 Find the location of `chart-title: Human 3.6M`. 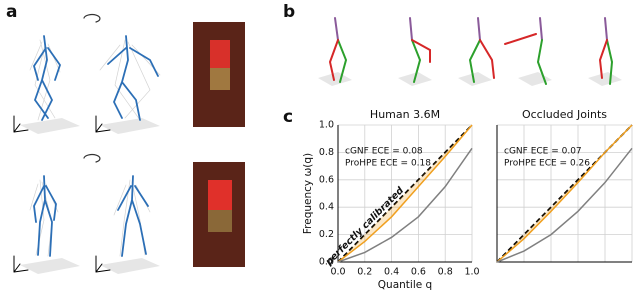

chart-title: Human 3.6M is located at coordinates (405, 114).